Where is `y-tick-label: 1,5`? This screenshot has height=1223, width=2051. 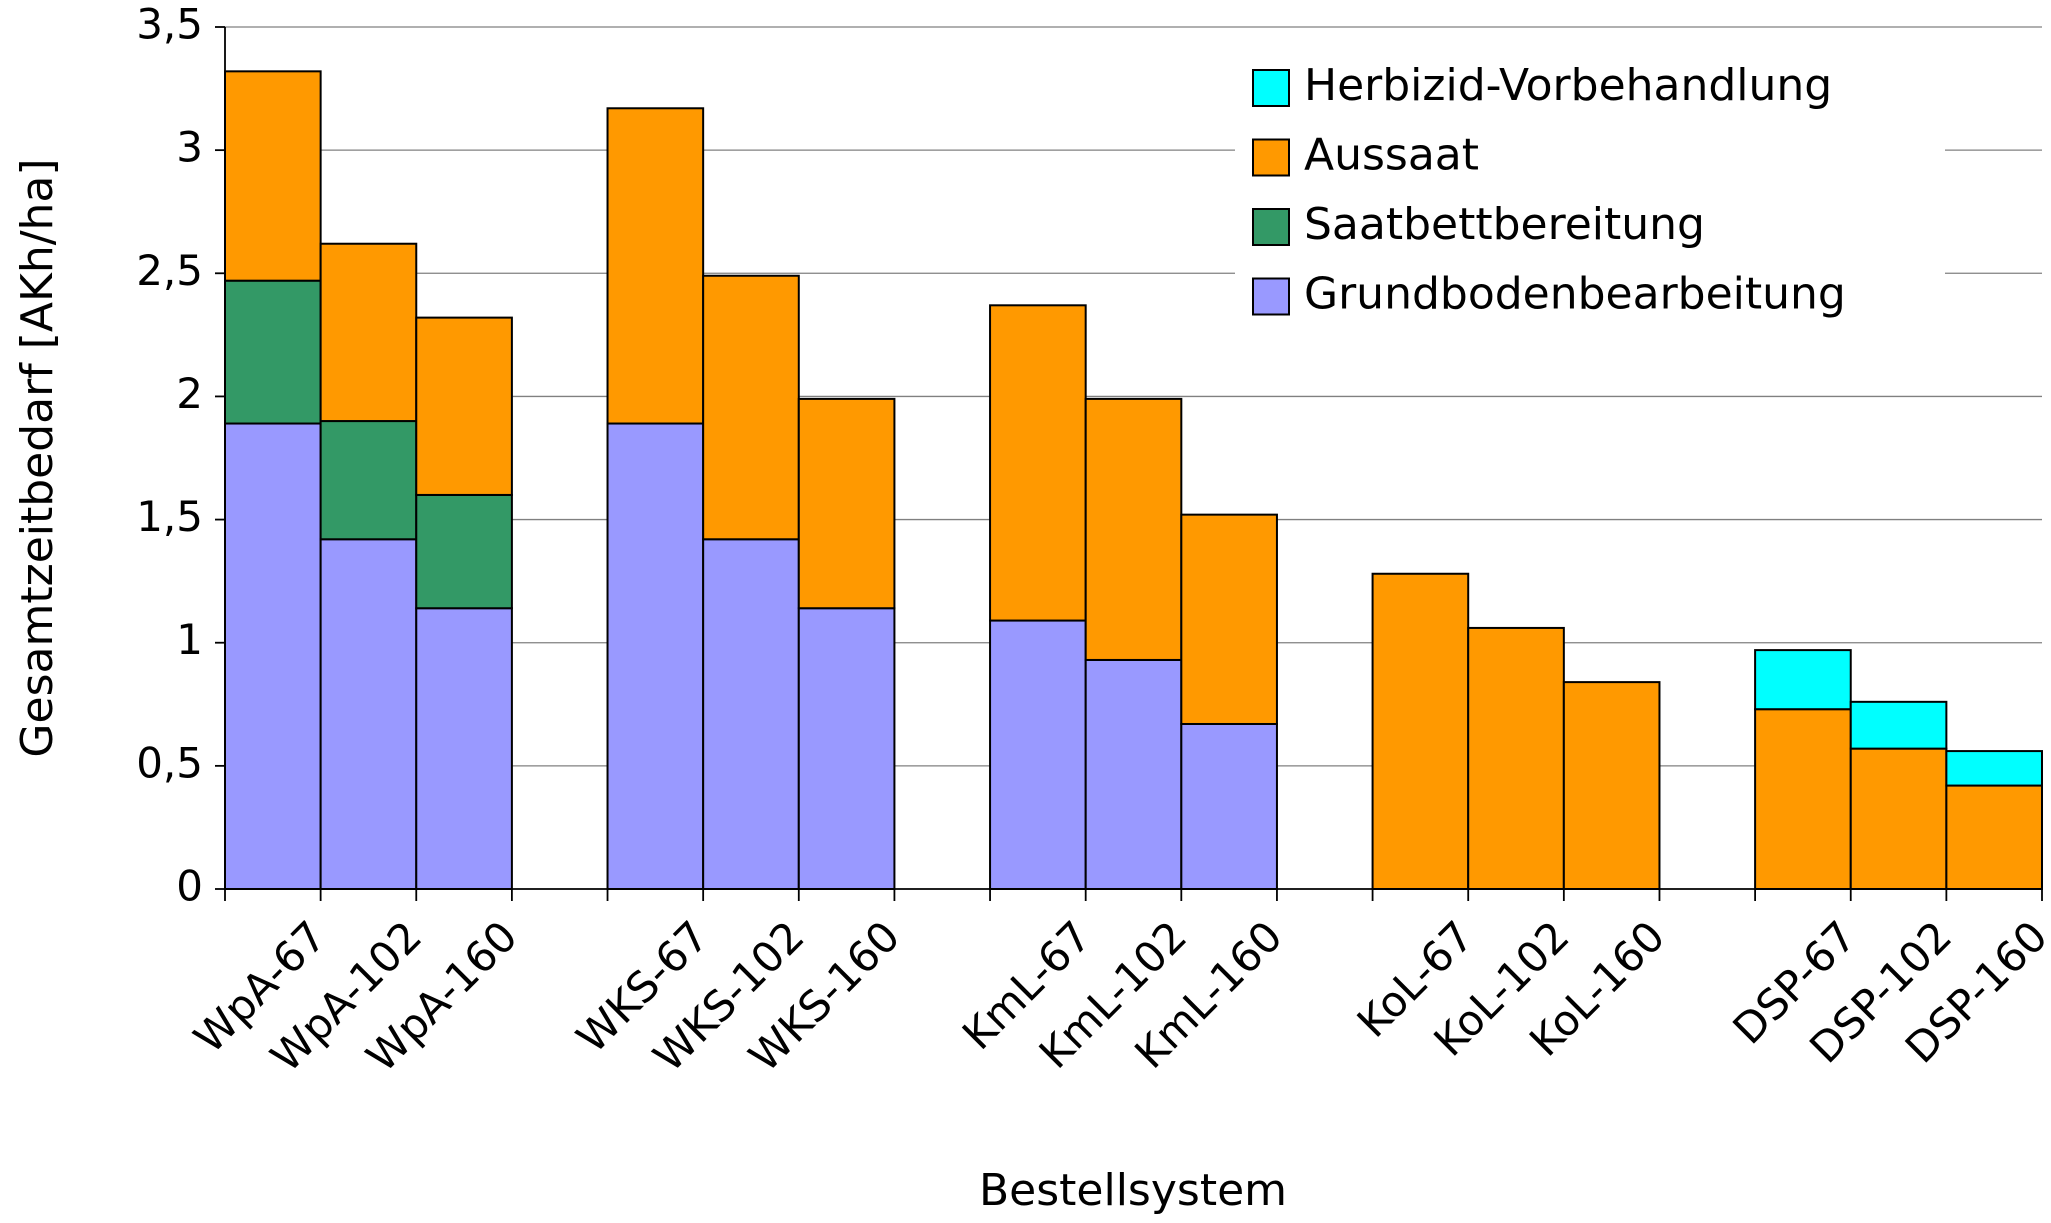
y-tick-label: 1,5 is located at coordinates (169, 516).